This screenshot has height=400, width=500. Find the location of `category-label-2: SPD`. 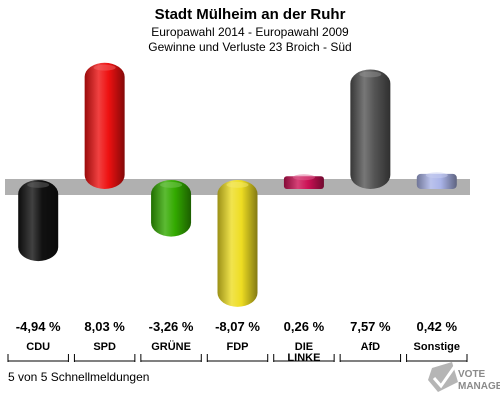

category-label-2: SPD is located at coordinates (104, 347).